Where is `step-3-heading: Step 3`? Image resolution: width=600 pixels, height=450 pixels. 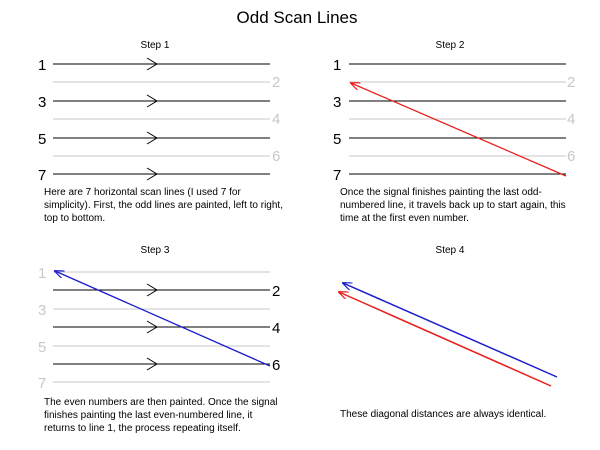
step-3-heading: Step 3 is located at coordinates (155, 250).